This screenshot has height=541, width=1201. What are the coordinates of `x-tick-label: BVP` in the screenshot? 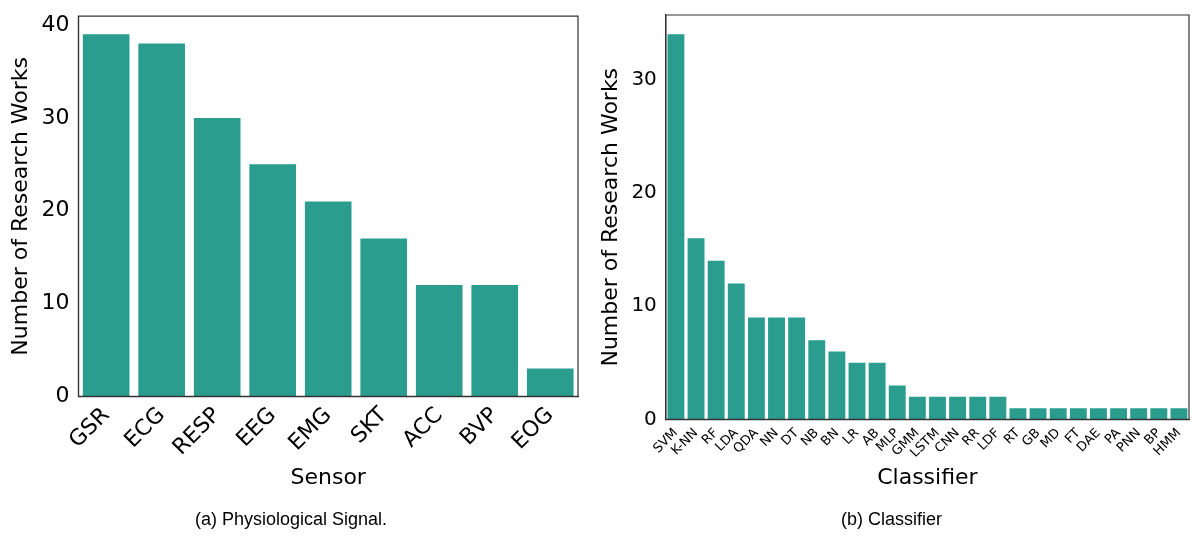 It's located at (478, 425).